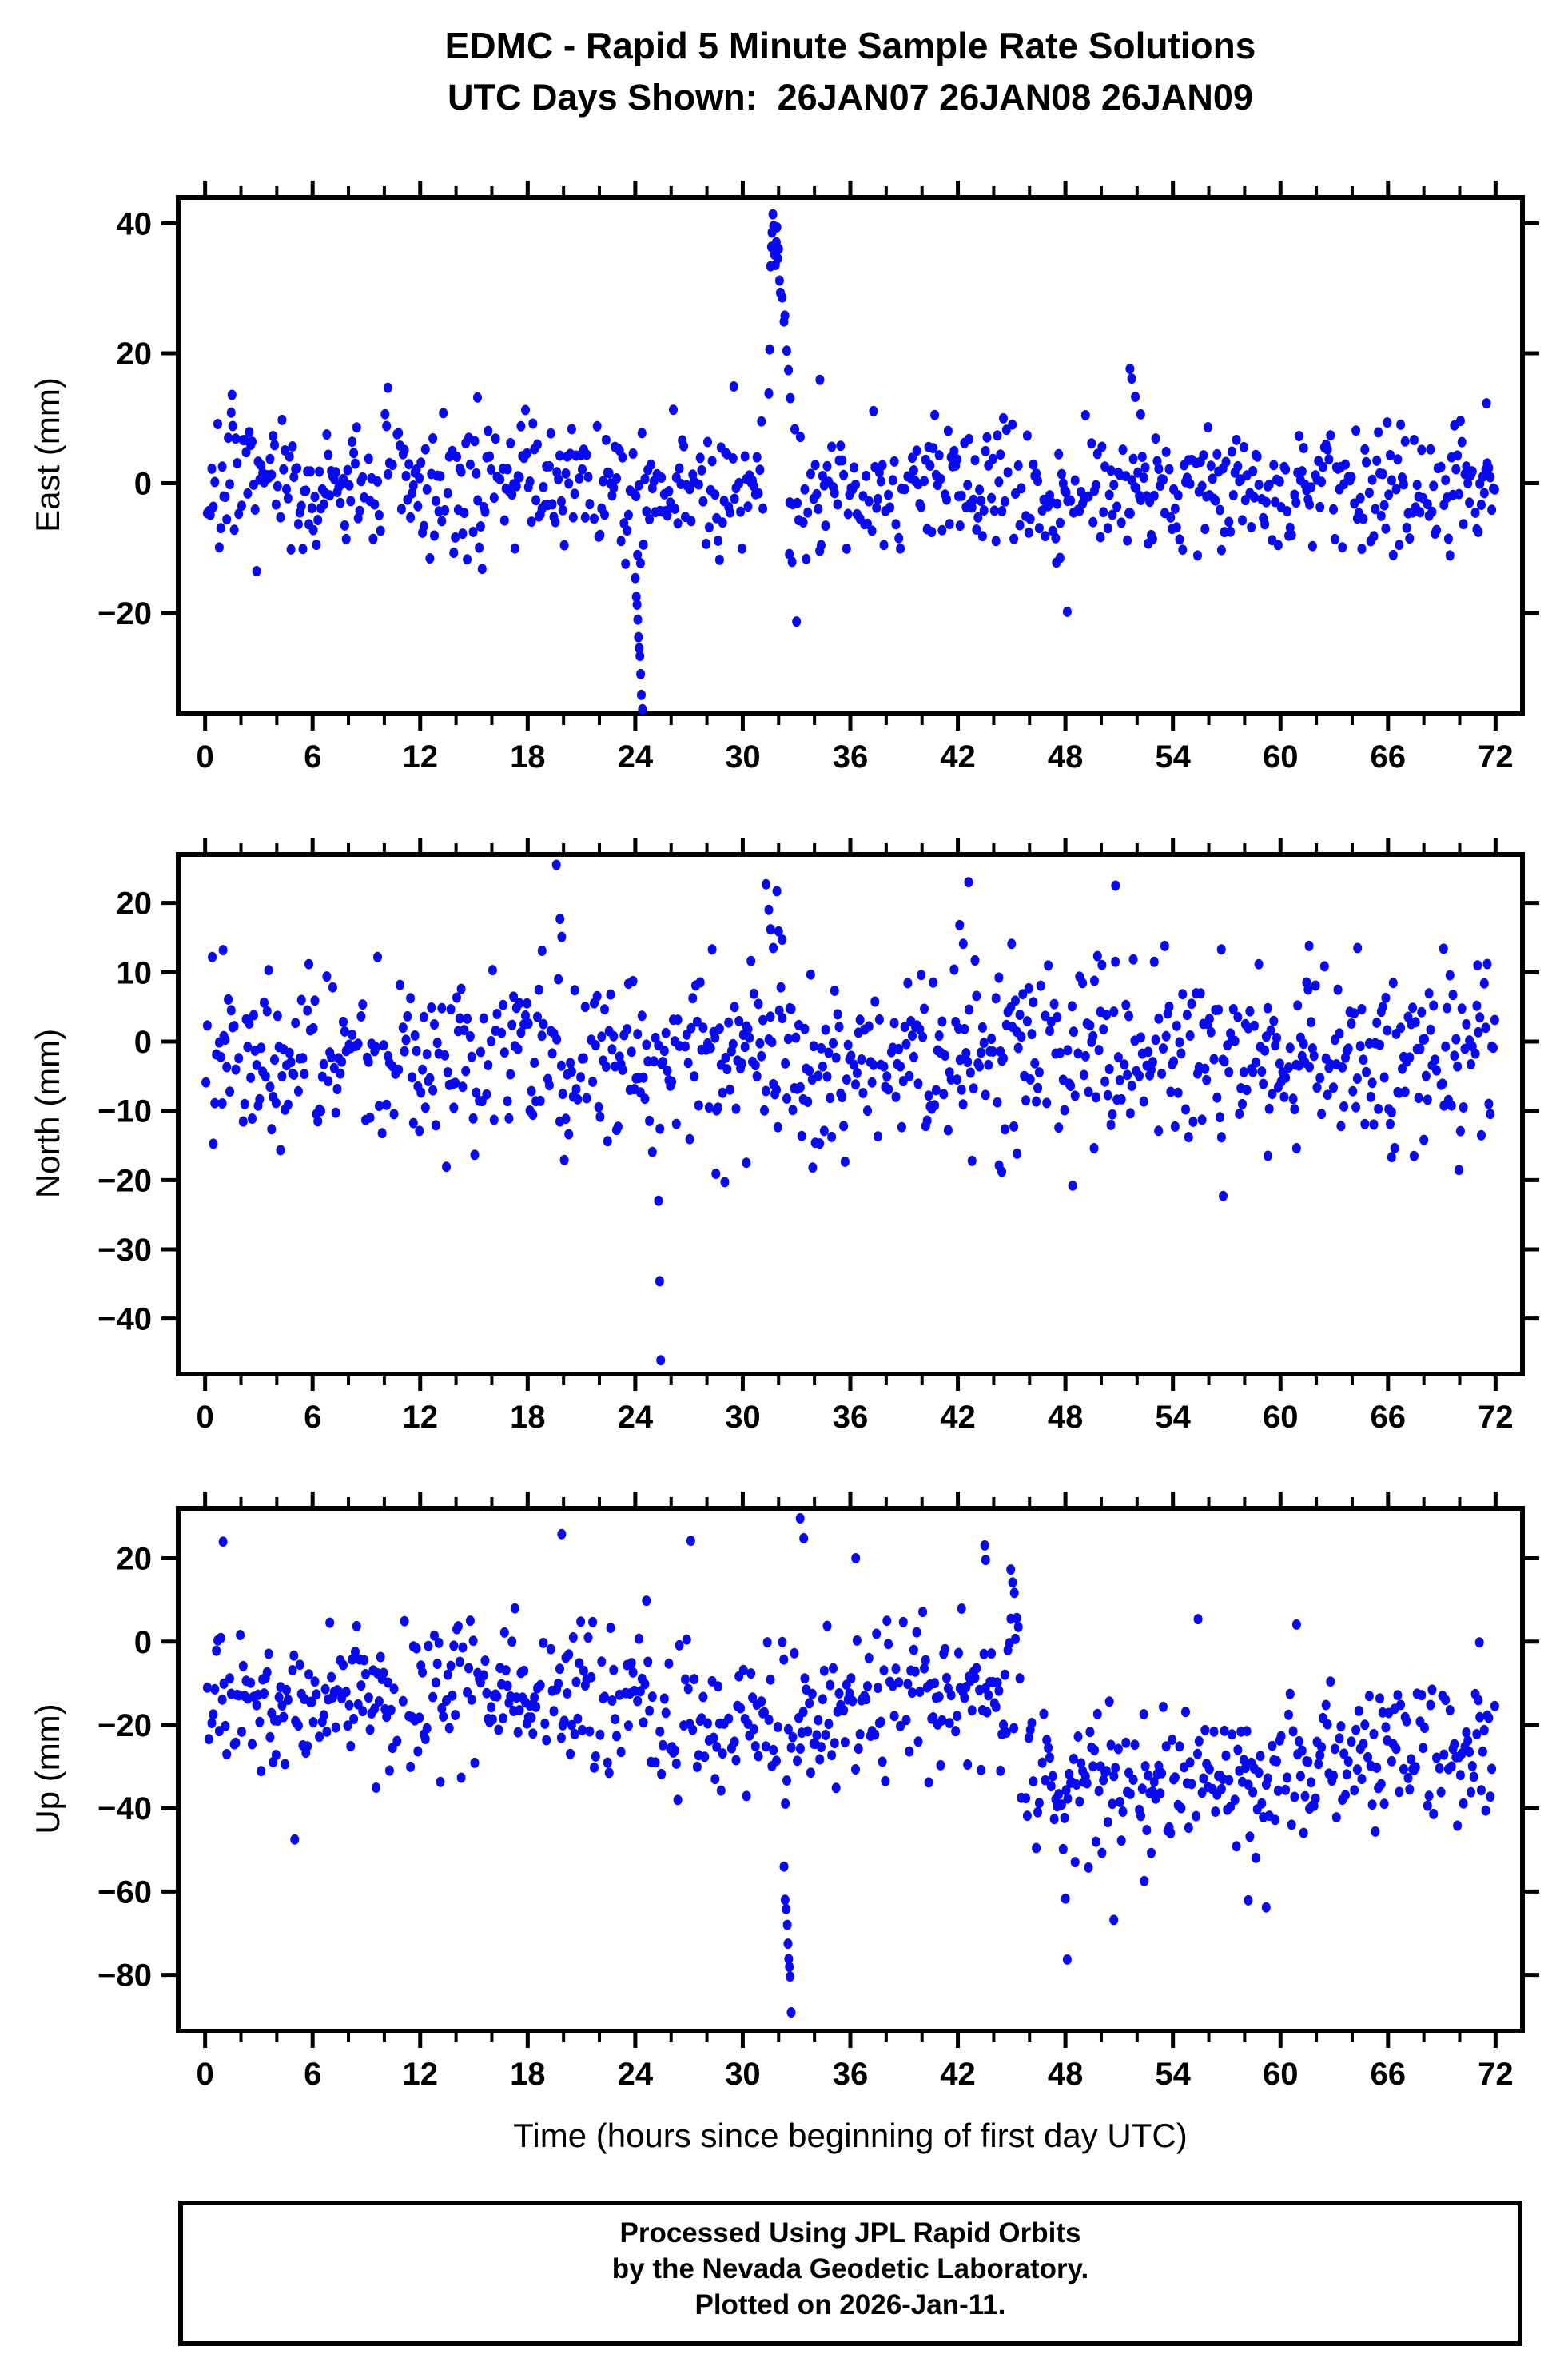  I want to click on north-x-tick-label: 24, so click(636, 1418).